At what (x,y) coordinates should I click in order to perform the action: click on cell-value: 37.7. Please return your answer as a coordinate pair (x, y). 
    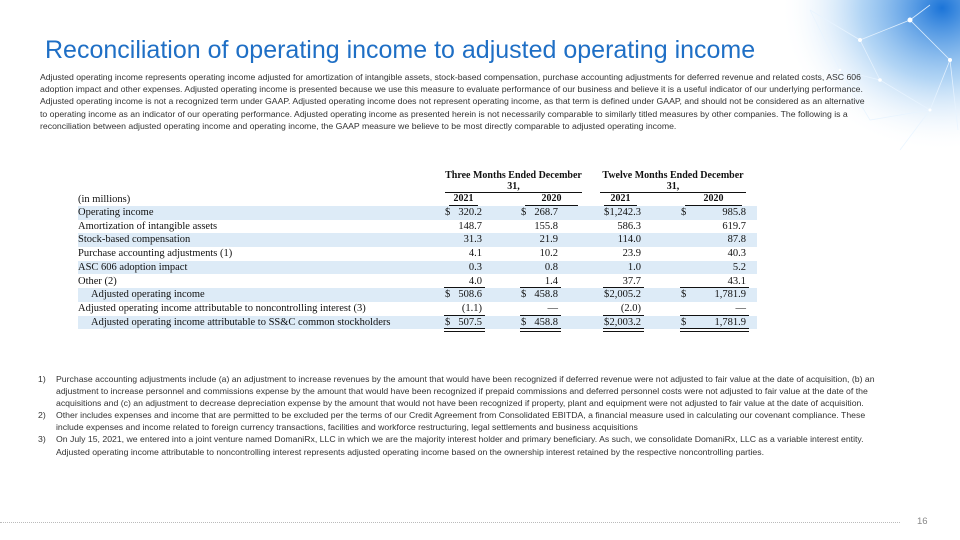
    Looking at the image, I should click on (631, 281).